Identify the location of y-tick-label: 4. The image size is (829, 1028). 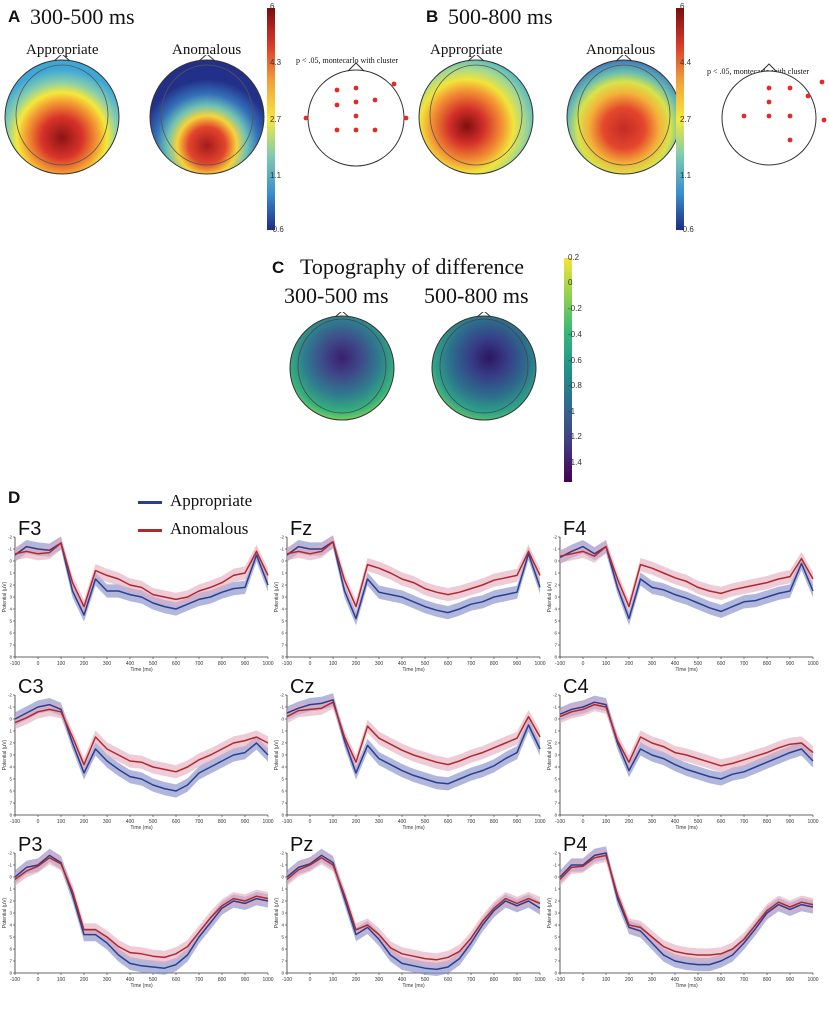
(555, 767).